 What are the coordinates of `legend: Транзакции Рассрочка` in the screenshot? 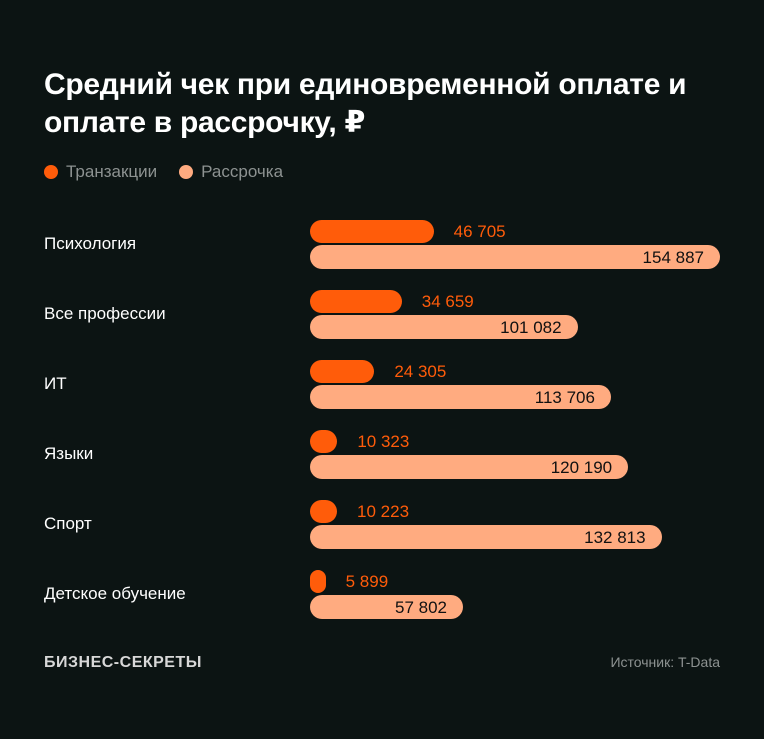 It's located at (163, 172).